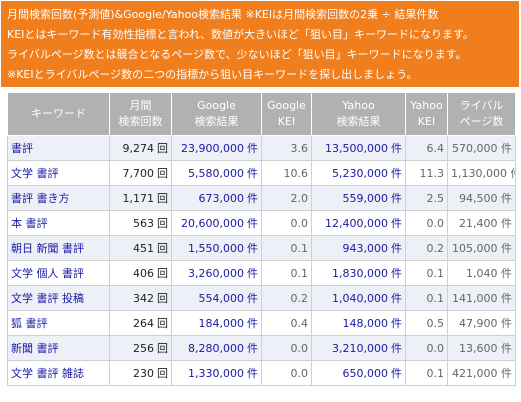 The width and height of the screenshot is (521, 402). I want to click on yahoo-results-link-value: 3,210,000, so click(360, 348).